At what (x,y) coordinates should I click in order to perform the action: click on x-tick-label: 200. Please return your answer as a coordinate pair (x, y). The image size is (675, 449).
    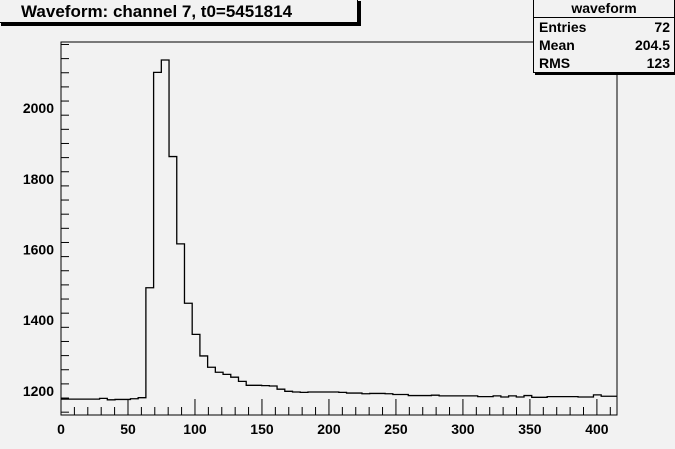
    Looking at the image, I should click on (329, 429).